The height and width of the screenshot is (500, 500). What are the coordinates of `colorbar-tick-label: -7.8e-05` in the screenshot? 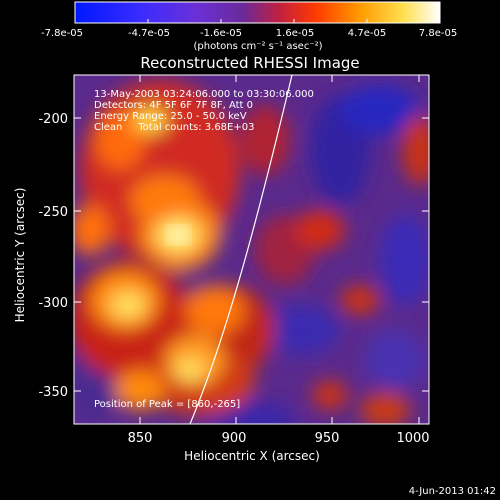 It's located at (62, 33).